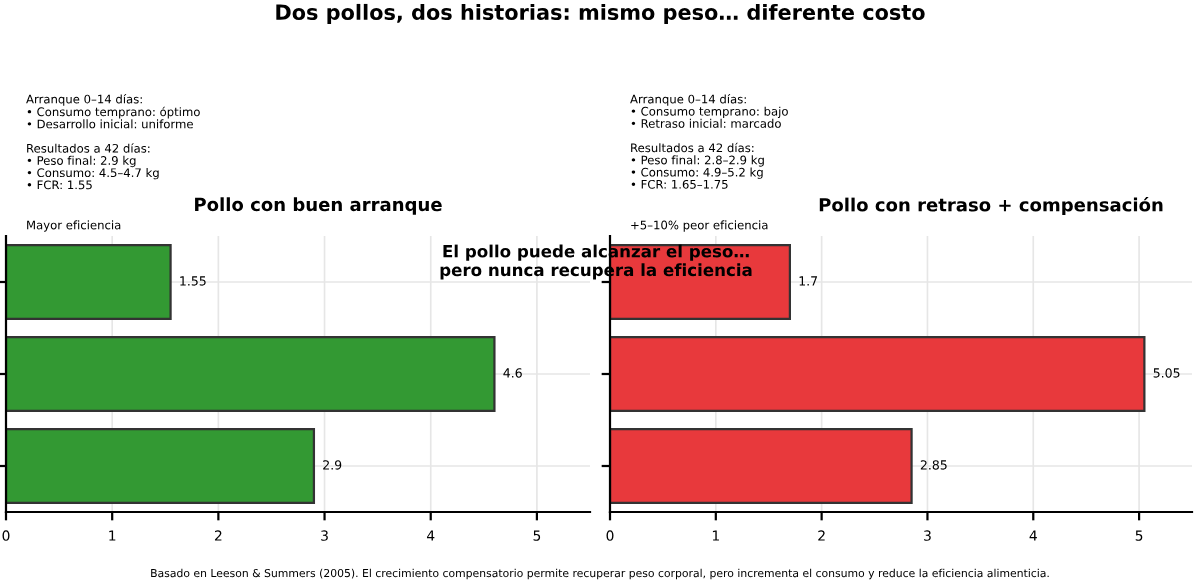  Describe the element at coordinates (600, 14) in the screenshot. I see `text: Dos pollos, dos historias: mismo peso… diferente costo` at that location.